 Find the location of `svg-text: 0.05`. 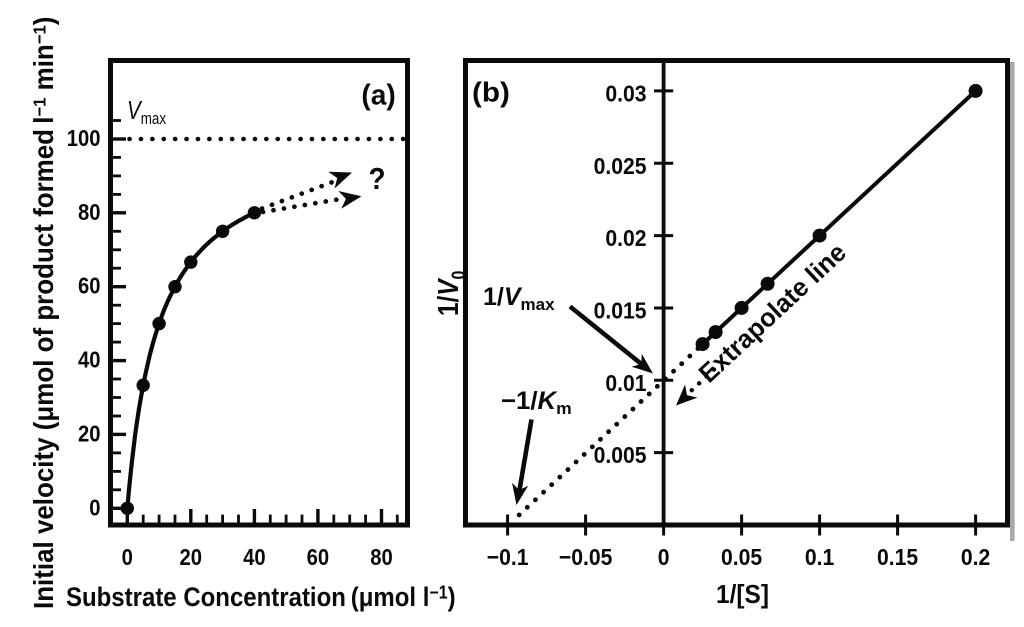

svg-text: 0.05 is located at coordinates (741, 557).